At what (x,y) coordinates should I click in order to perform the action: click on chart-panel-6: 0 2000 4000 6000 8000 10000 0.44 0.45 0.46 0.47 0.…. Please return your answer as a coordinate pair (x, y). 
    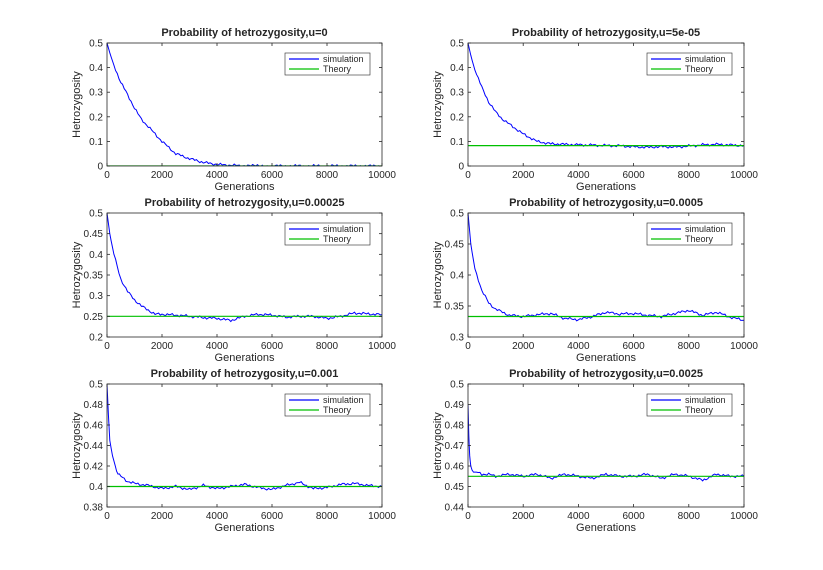
    Looking at the image, I should click on (595, 451).